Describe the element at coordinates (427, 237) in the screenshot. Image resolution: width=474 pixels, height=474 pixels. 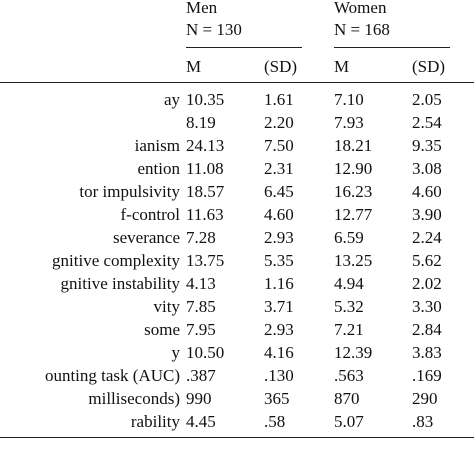
I see `cell-women-sd: 2.24` at that location.